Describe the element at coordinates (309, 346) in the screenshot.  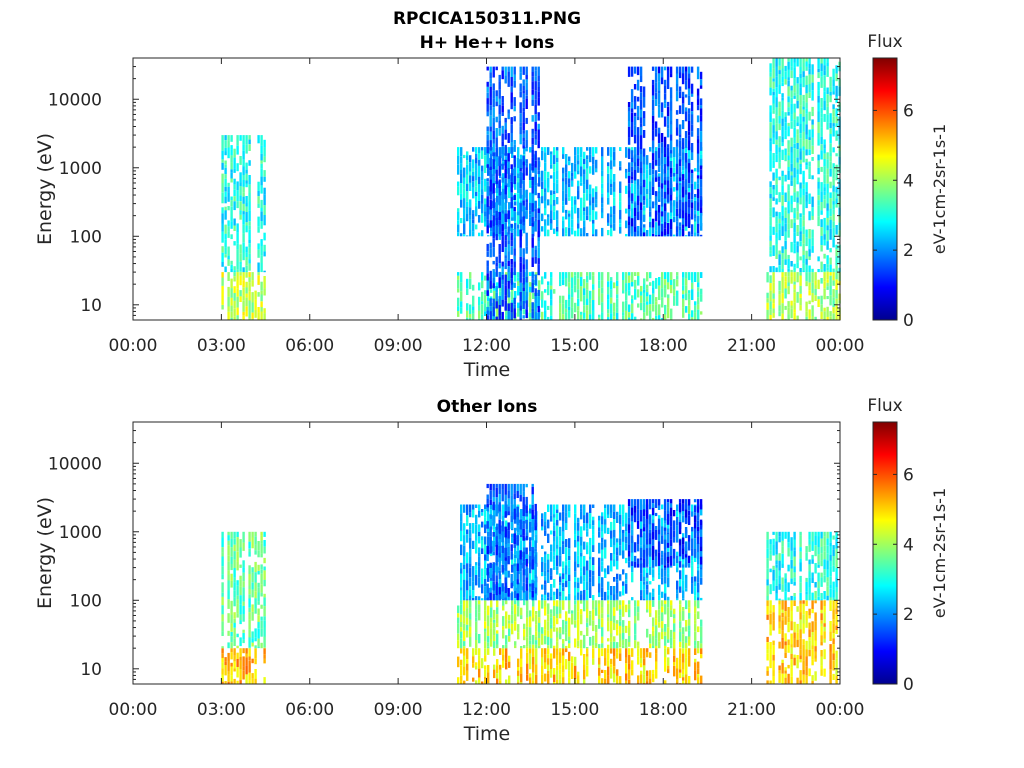
I see `x-tick-label: 06:00` at that location.